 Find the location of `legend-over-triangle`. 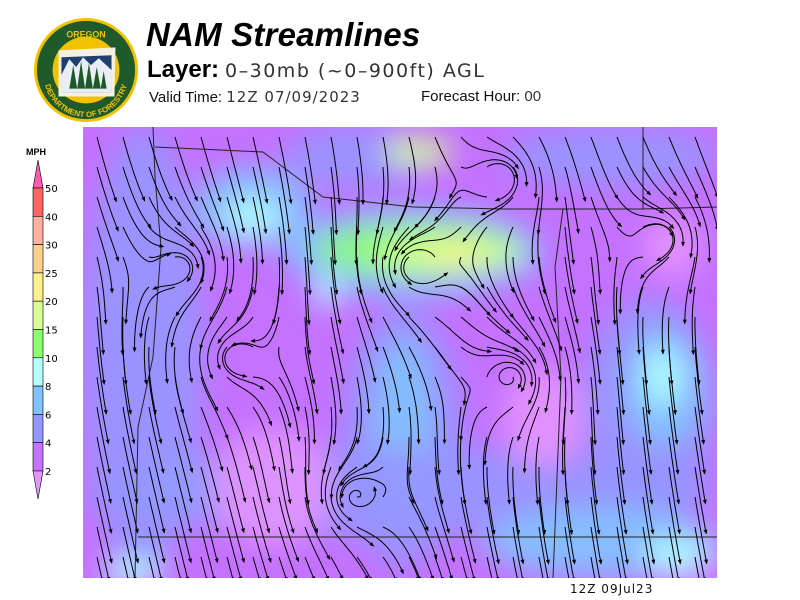

legend-over-triangle is located at coordinates (38, 174).